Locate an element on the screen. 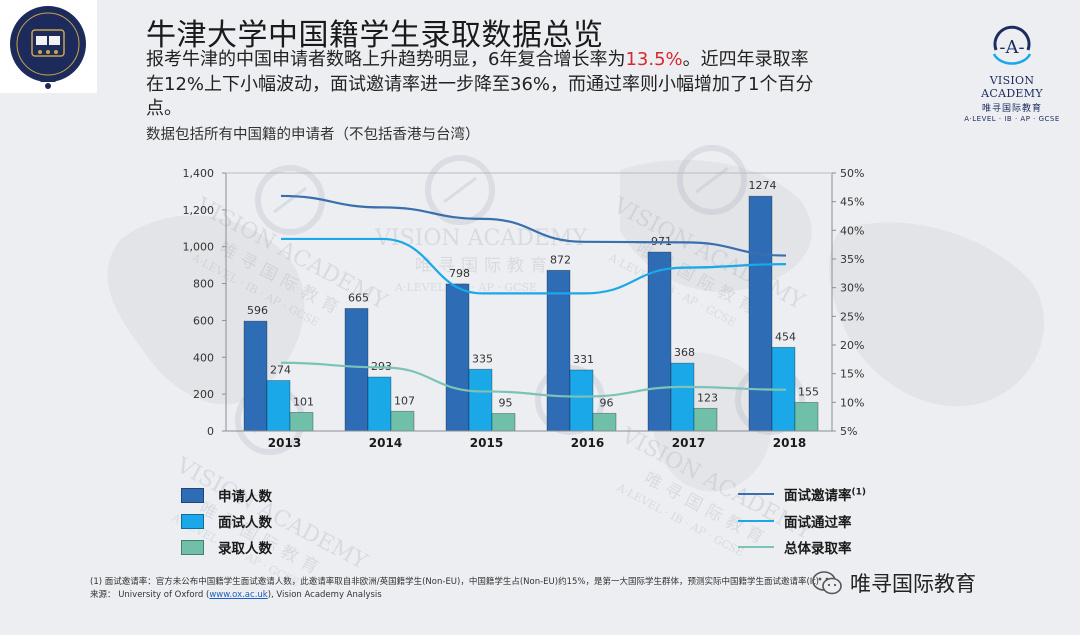  wechat-icon is located at coordinates (827, 583).